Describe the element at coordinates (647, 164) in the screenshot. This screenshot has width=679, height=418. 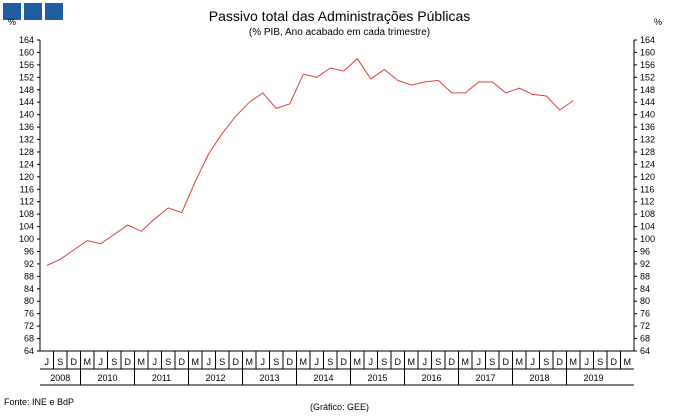
I see `y-tick-label-right: 124` at that location.